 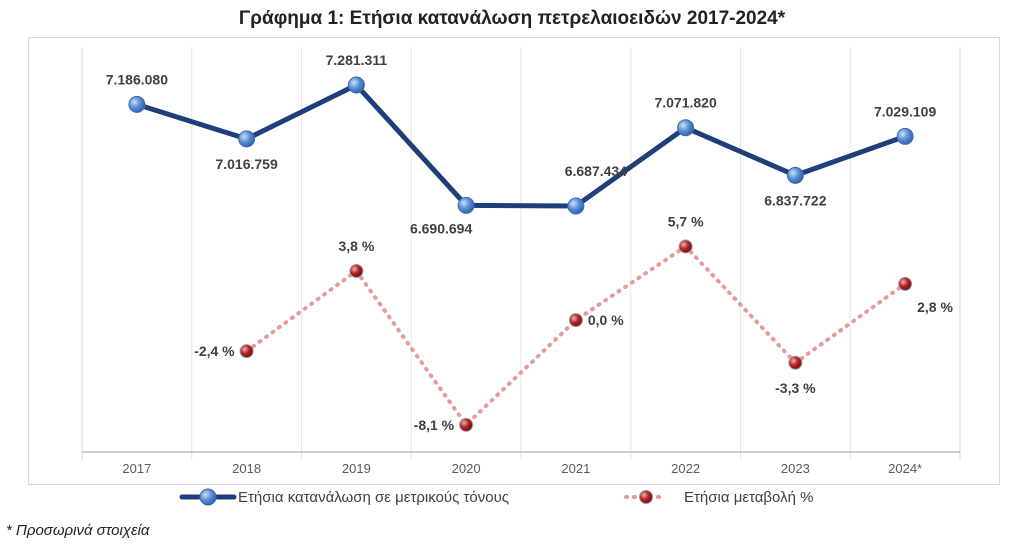 I want to click on x-tick-label: 2020, so click(x=466, y=468).